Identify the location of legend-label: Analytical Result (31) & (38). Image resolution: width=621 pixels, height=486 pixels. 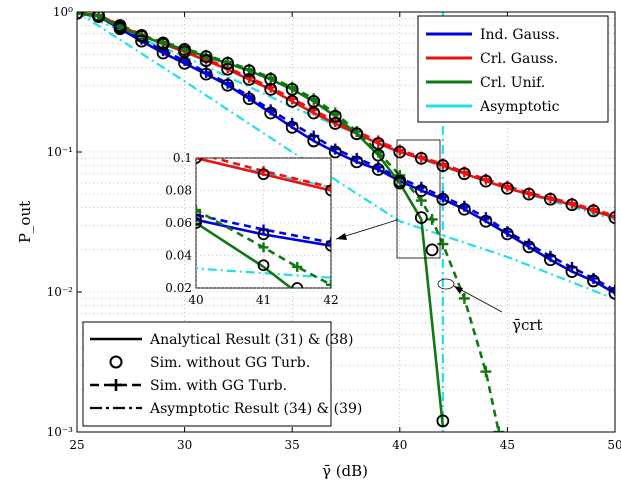
(251, 340).